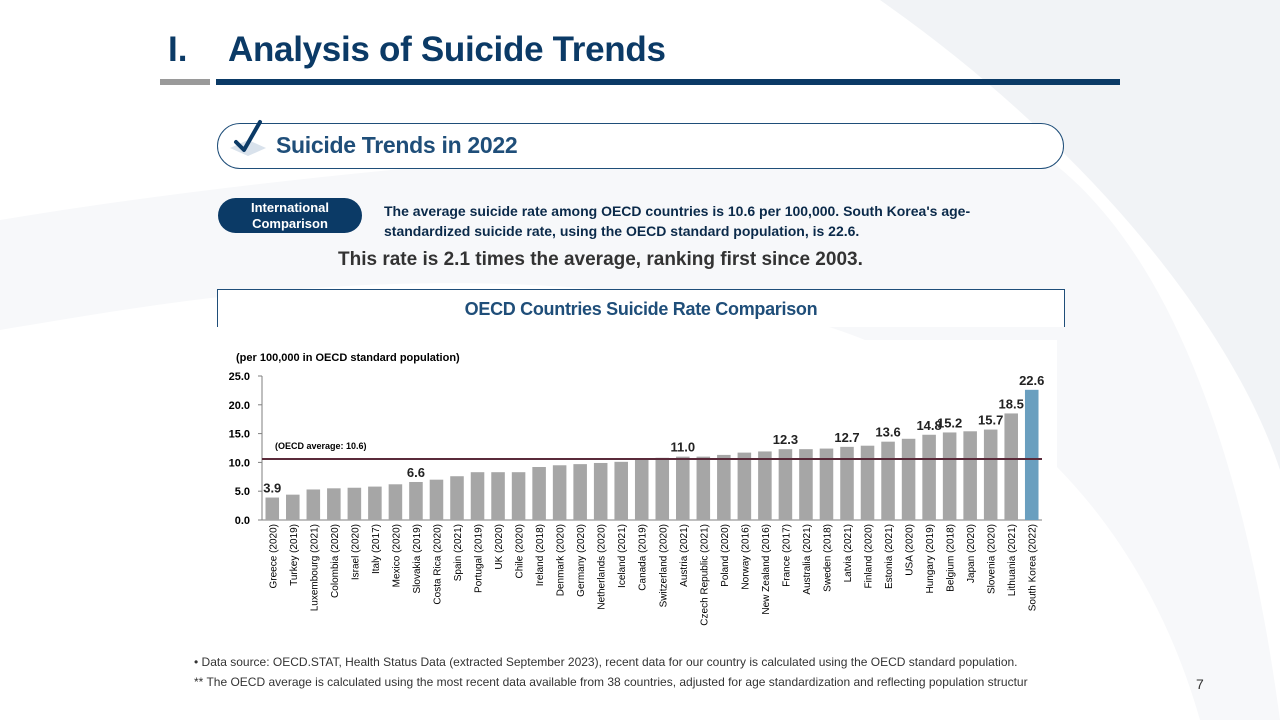 This screenshot has height=720, width=1280. Describe the element at coordinates (785, 439) in the screenshot. I see `data-label: 12.3` at that location.